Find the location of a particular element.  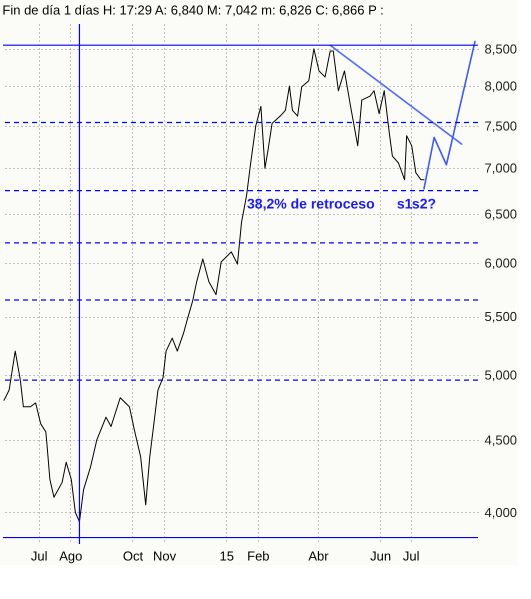

chart-title: Fin de día 1 días H: 17:29 A: 6,840 M: 7,042 m: 6,826 C: 6,866 P : is located at coordinates (193, 10).